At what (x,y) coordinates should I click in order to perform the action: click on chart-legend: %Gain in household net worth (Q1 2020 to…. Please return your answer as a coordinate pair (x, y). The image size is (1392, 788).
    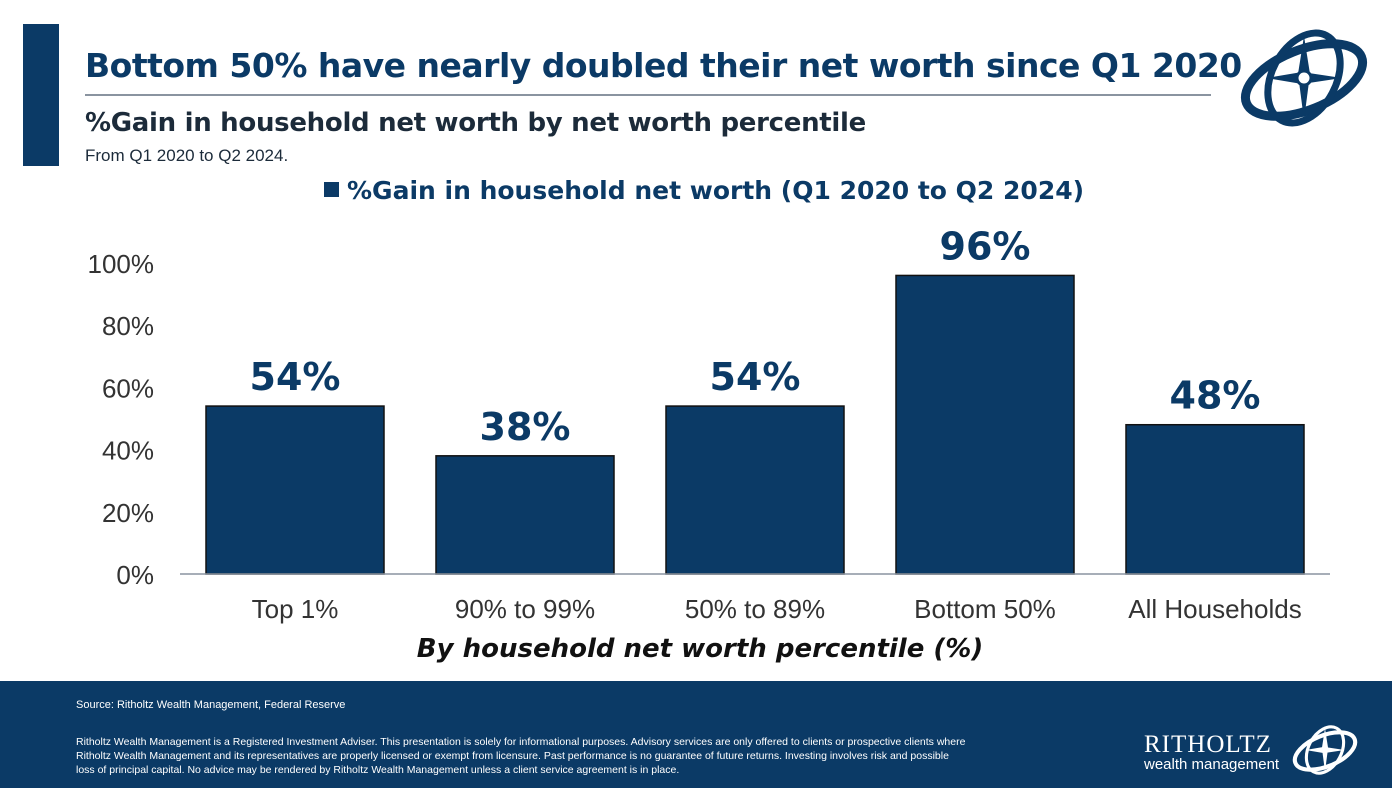
    Looking at the image, I should click on (704, 190).